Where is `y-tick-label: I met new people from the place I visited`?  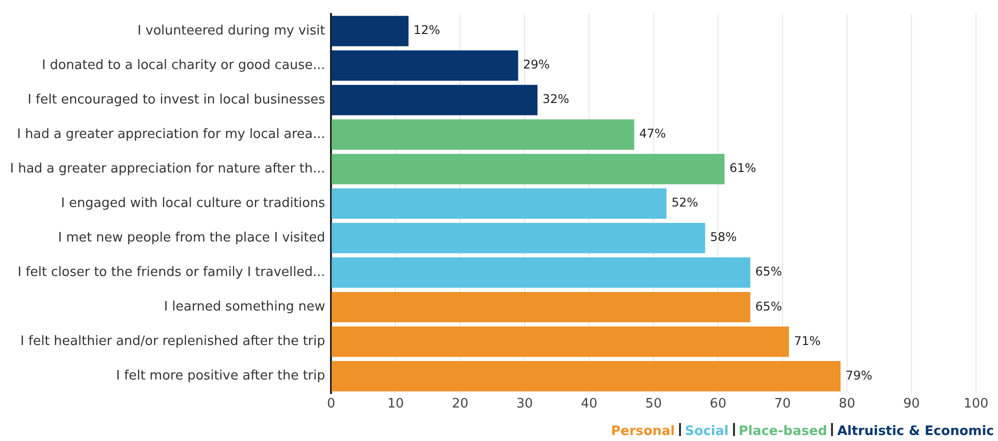 y-tick-label: I met new people from the place I visited is located at coordinates (192, 238).